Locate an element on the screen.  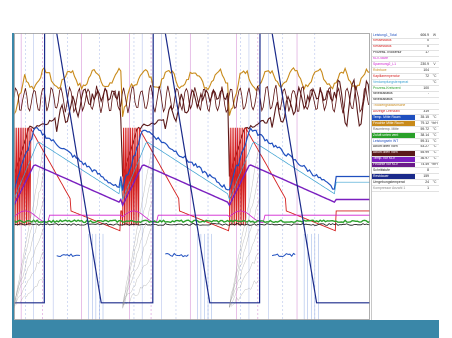
legend-row: Umgebungstemperat 24 °C is located at coordinates (405, 183).